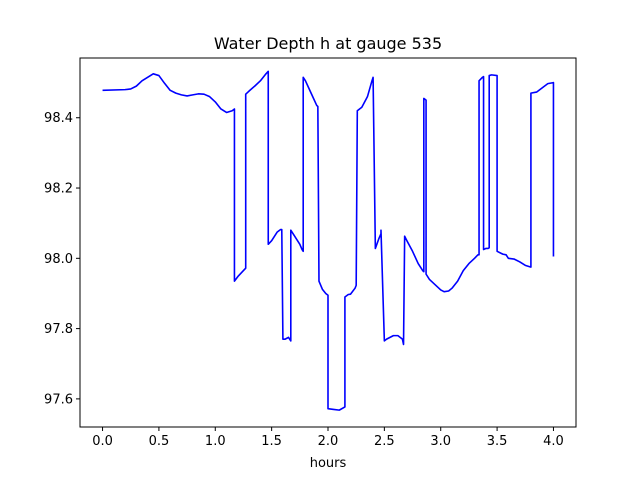 The width and height of the screenshot is (640, 480). What do you see at coordinates (497, 441) in the screenshot?
I see `x-tick-label: 3.5` at bounding box center [497, 441].